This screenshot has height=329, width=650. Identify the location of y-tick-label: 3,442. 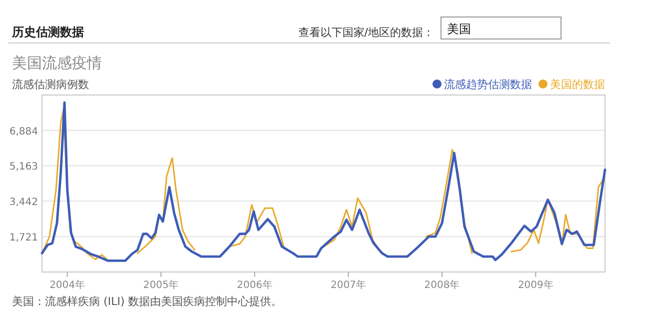
(23, 202).